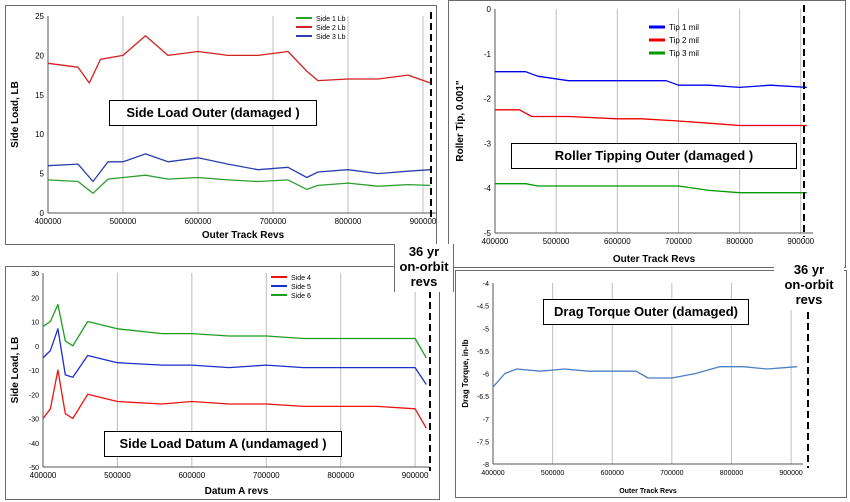 The width and height of the screenshot is (850, 502). What do you see at coordinates (34, 420) in the screenshot?
I see `y-tick-label: -30` at bounding box center [34, 420].